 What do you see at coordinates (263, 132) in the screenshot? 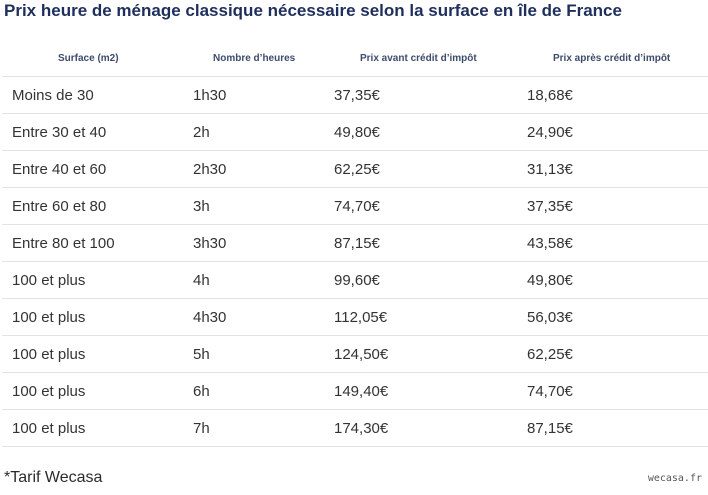
I see `cell-hours: 2h` at bounding box center [263, 132].